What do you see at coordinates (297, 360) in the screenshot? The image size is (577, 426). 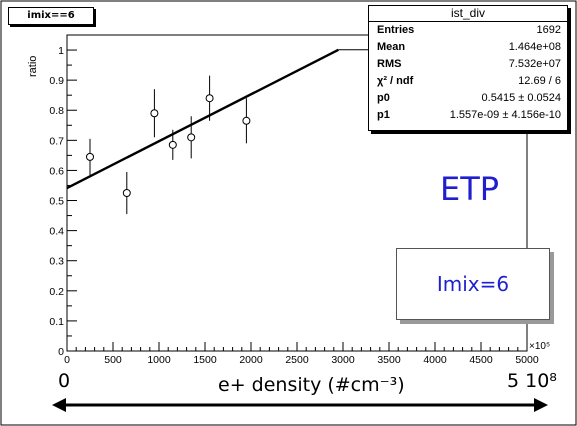 I see `x-tick-label: 2500` at bounding box center [297, 360].